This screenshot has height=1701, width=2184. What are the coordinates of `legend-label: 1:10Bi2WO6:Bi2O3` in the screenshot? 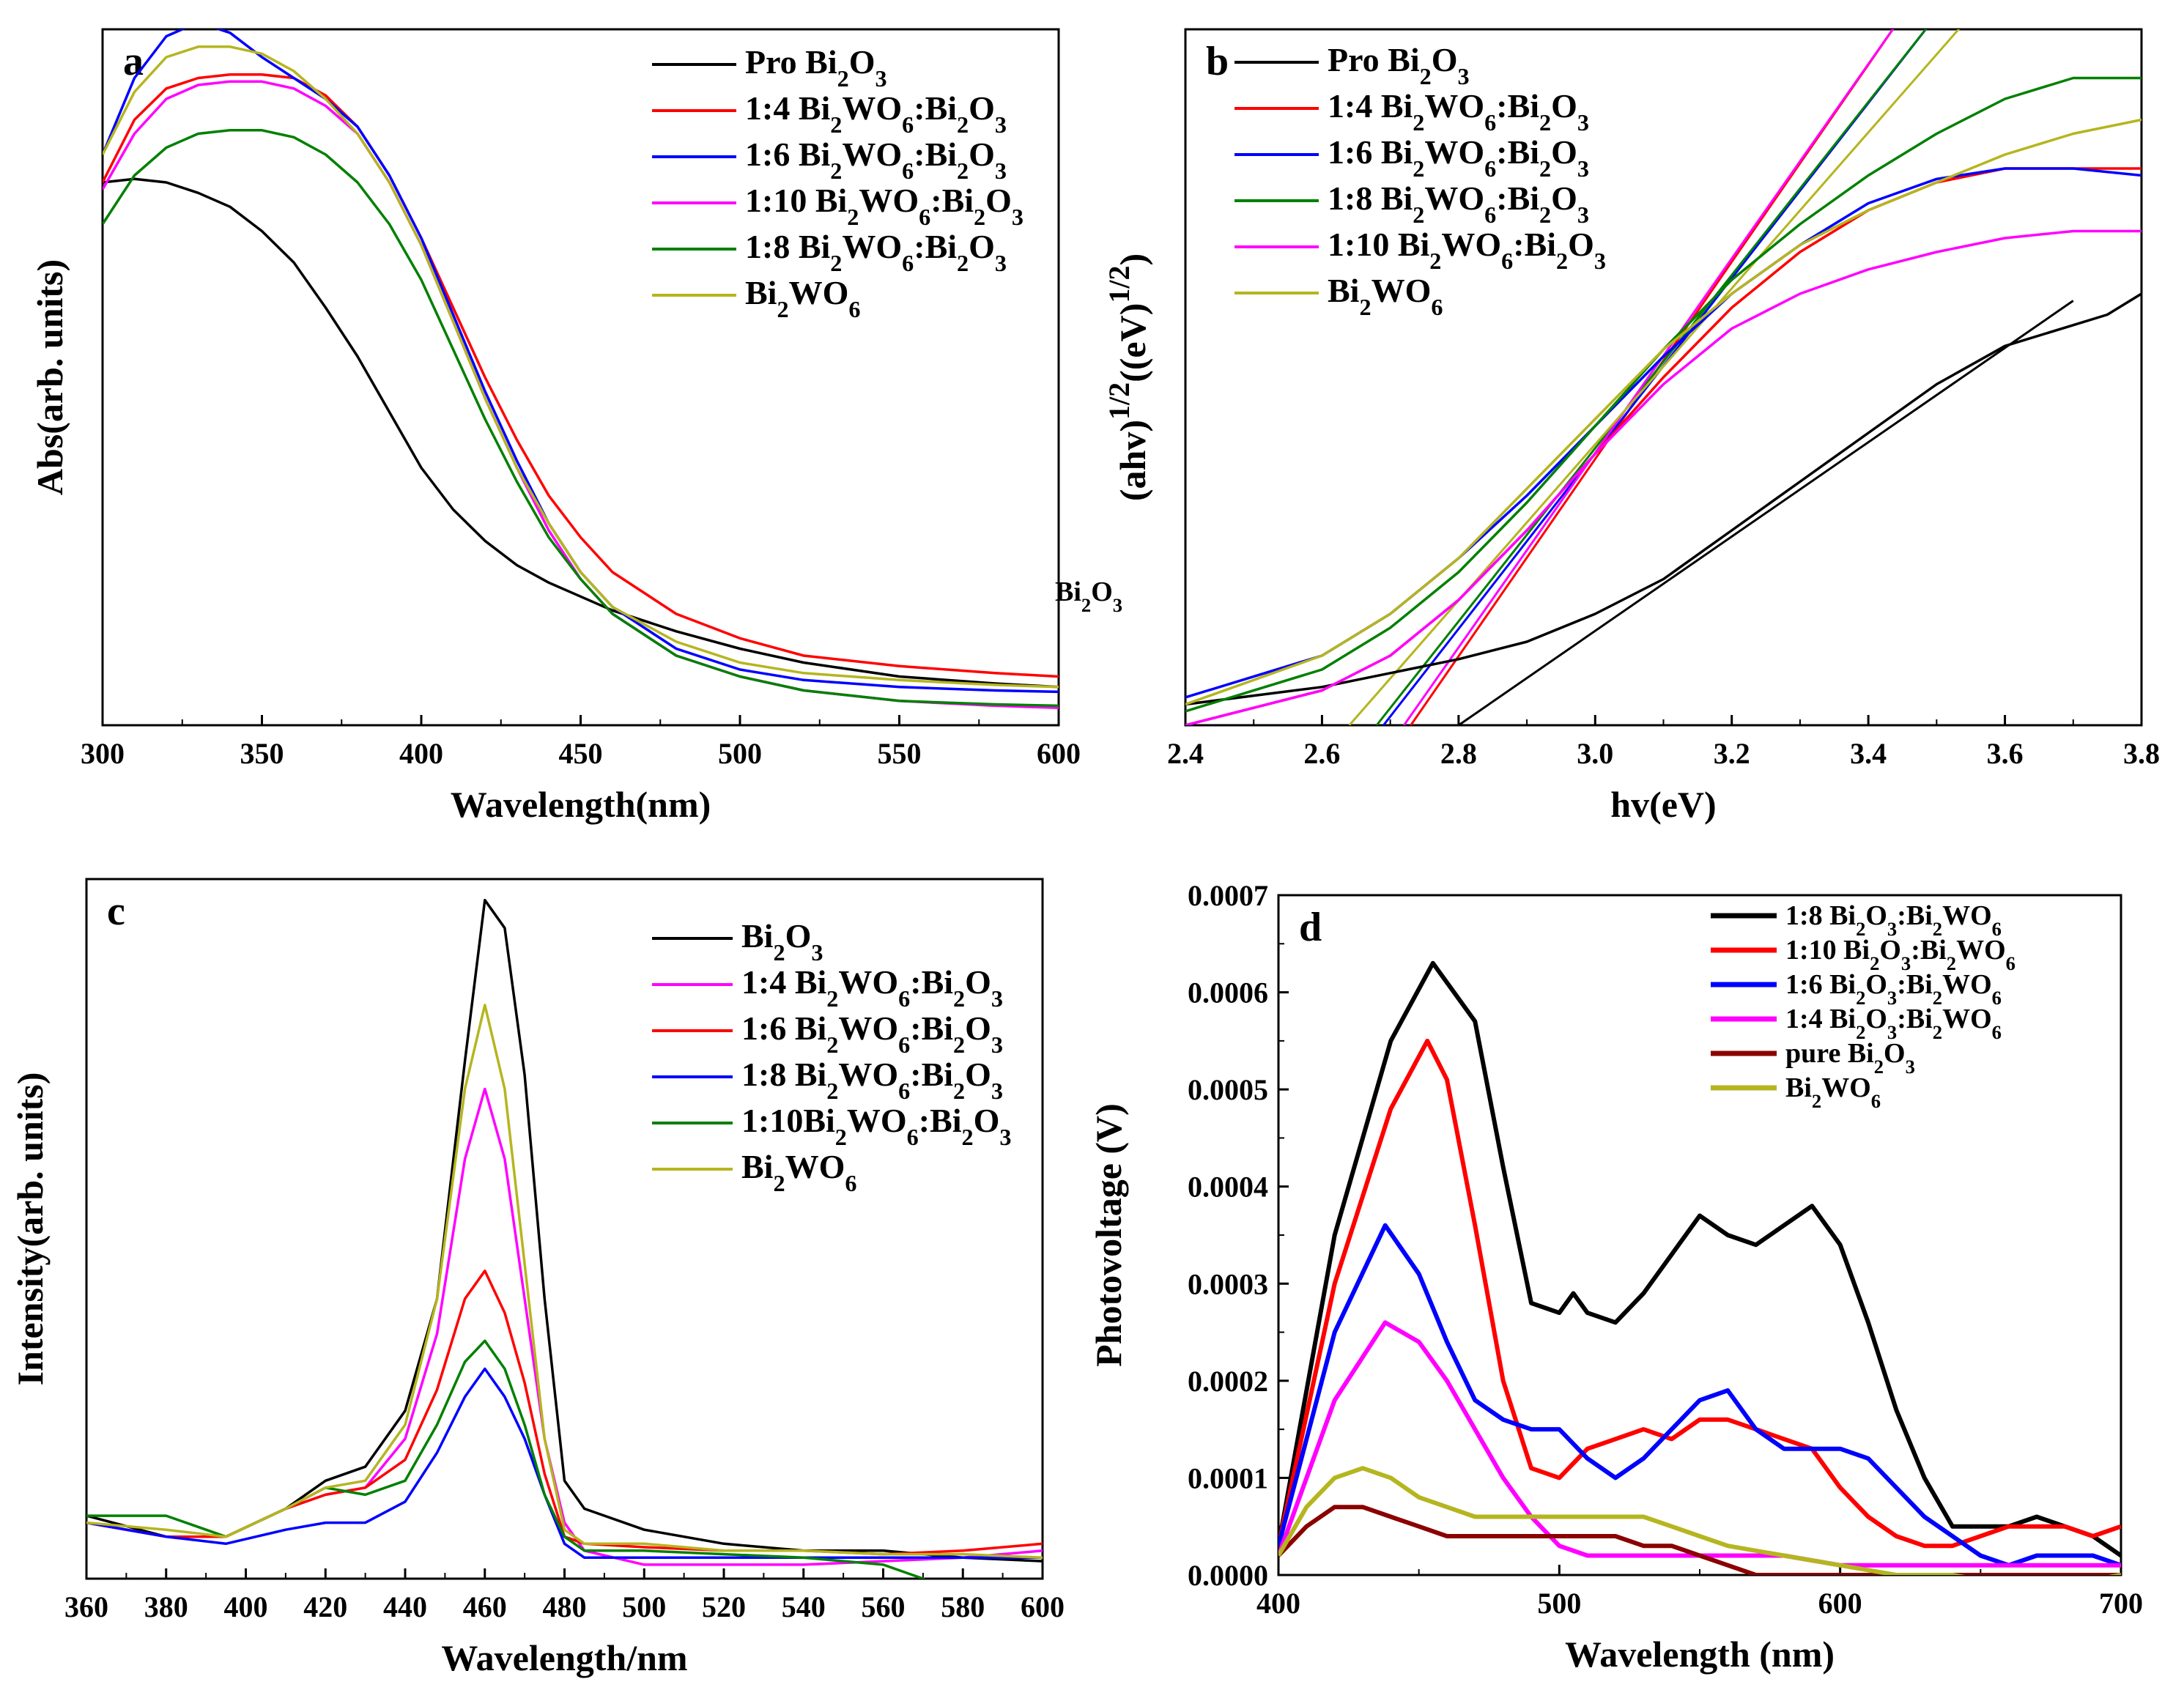 It's located at (876, 1126).